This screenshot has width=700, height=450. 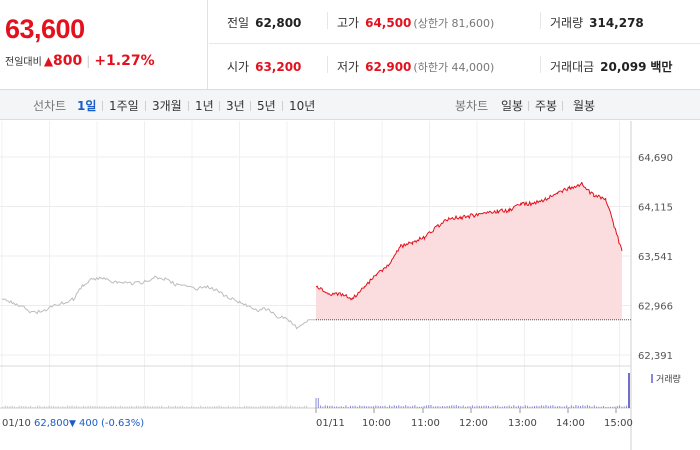 I want to click on candle-chart-label: 봉차트, so click(x=472, y=106).